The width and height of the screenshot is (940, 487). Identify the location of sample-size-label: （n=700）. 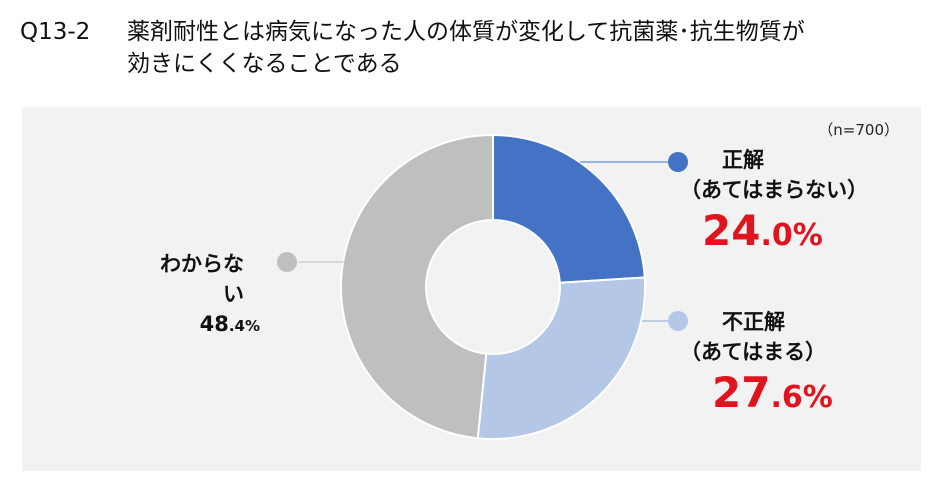
(858, 130).